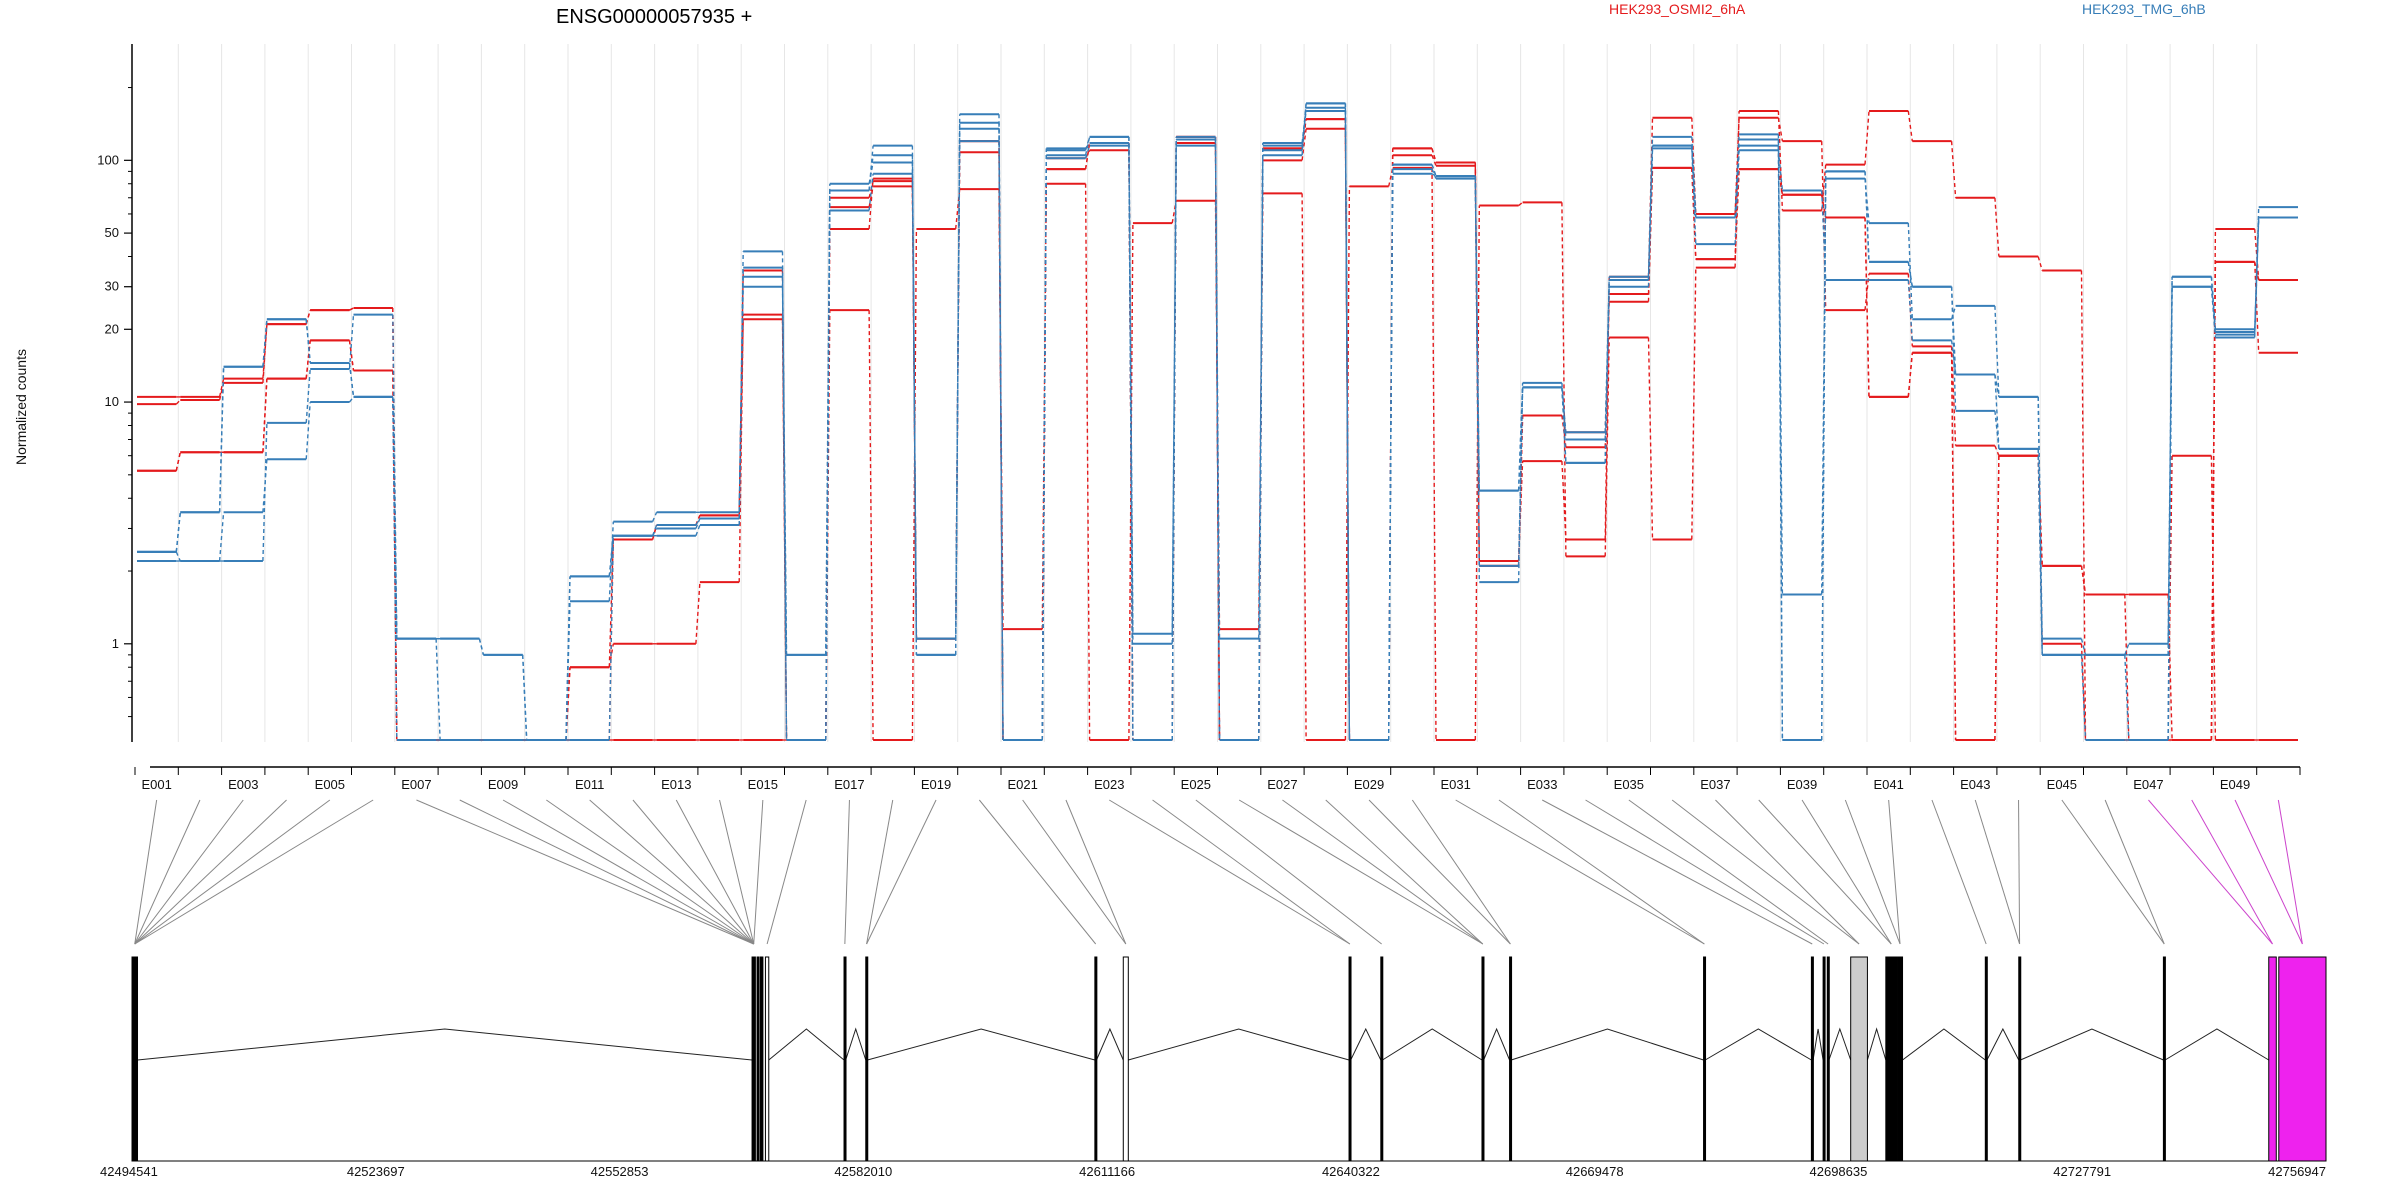 Image resolution: width=2400 pixels, height=1200 pixels. Describe the element at coordinates (2235, 784) in the screenshot. I see `x-tick-label: E049` at that location.